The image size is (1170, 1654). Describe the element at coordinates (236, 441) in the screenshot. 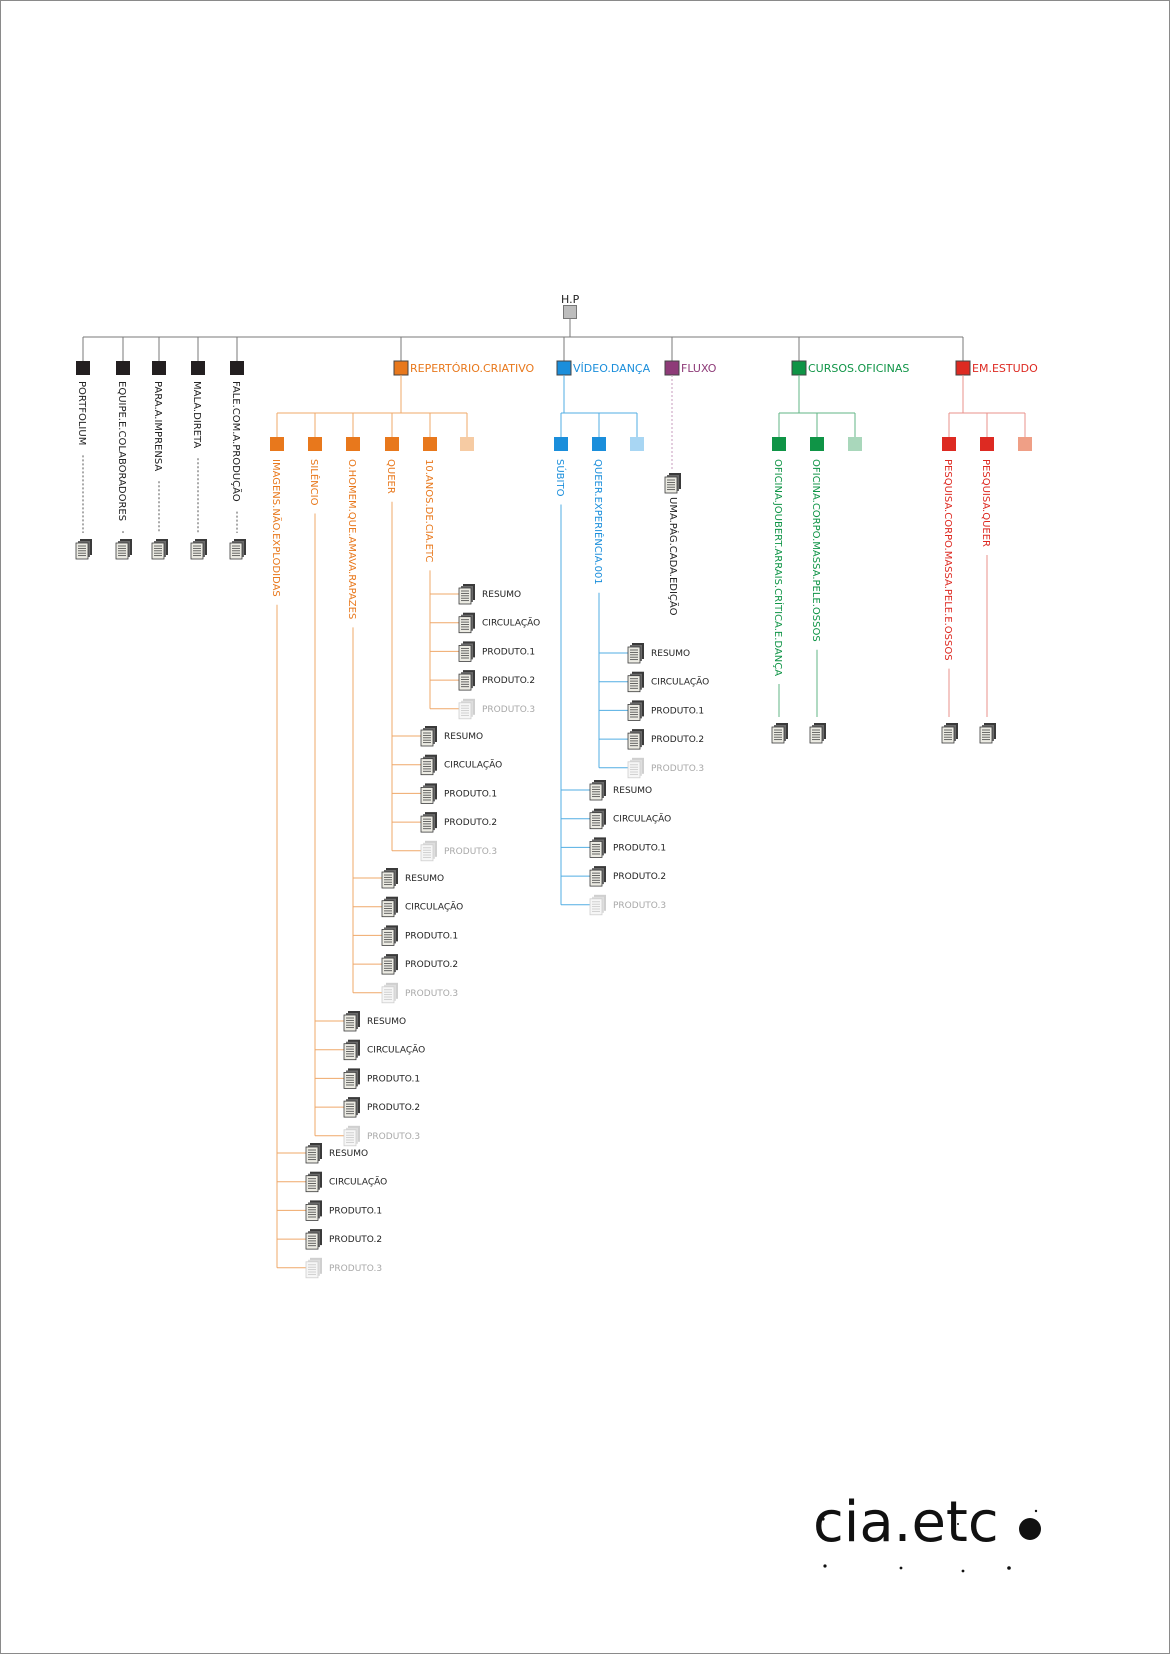

I see `top-item-label: FALE.COM.A.PRODUÇÃO` at that location.